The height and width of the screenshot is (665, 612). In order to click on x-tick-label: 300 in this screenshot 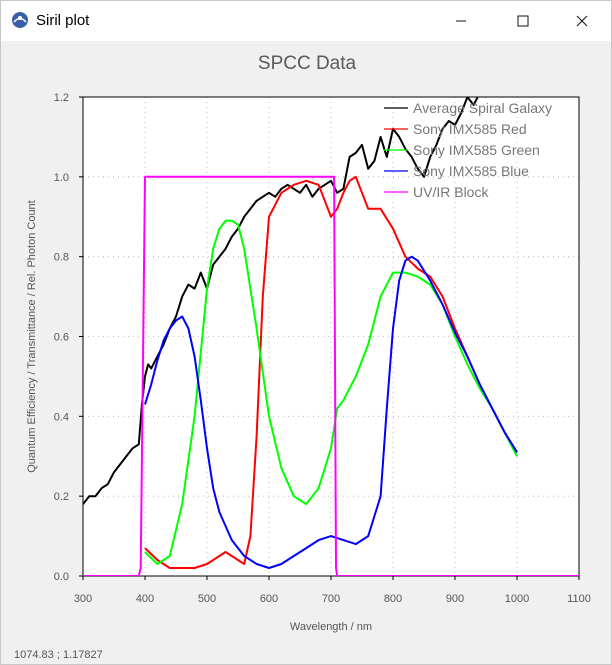, I will do `click(83, 599)`.